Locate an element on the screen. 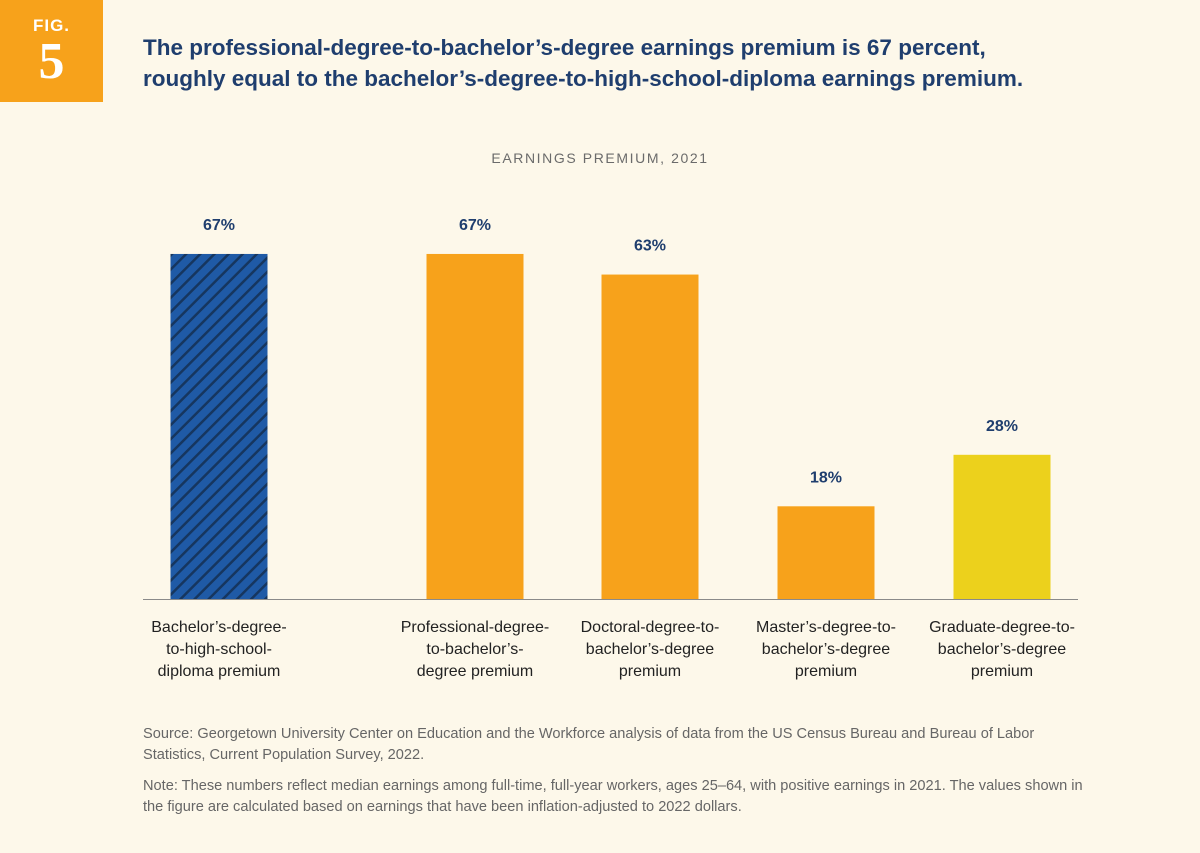  data-label-2: 67% is located at coordinates (475, 225).